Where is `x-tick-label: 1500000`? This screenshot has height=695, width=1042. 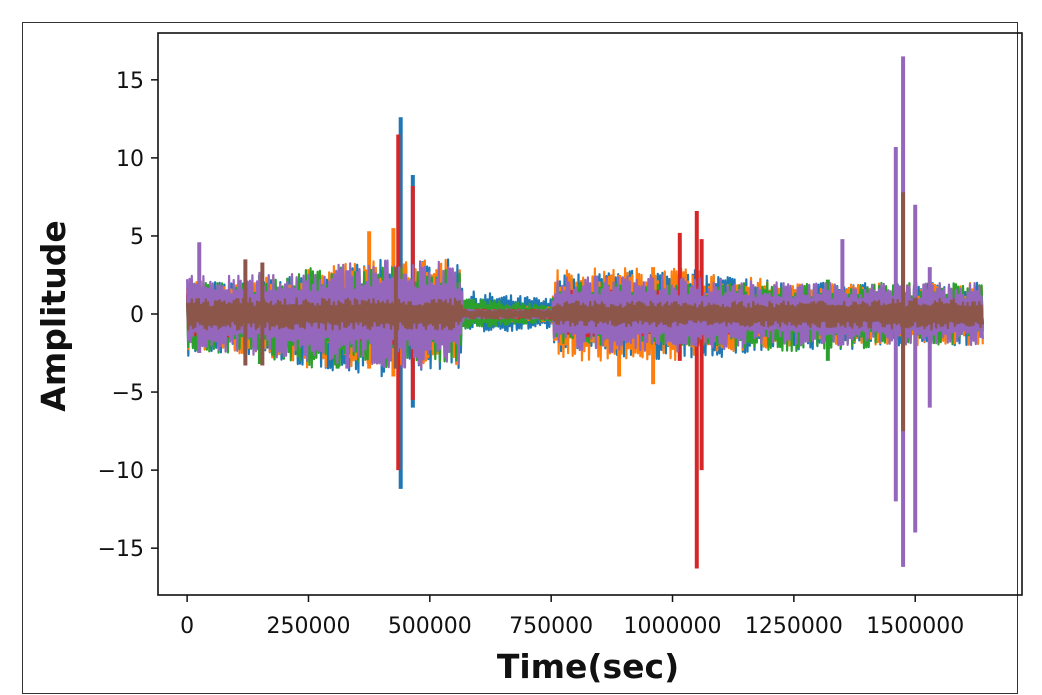 x-tick-label: 1500000 is located at coordinates (915, 626).